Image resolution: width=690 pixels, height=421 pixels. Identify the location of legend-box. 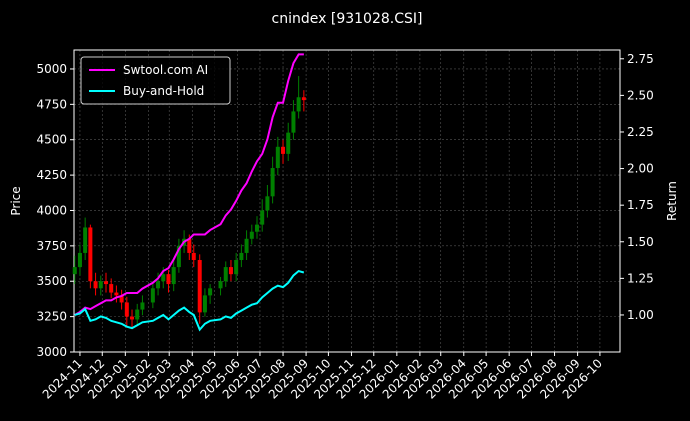
(155, 80).